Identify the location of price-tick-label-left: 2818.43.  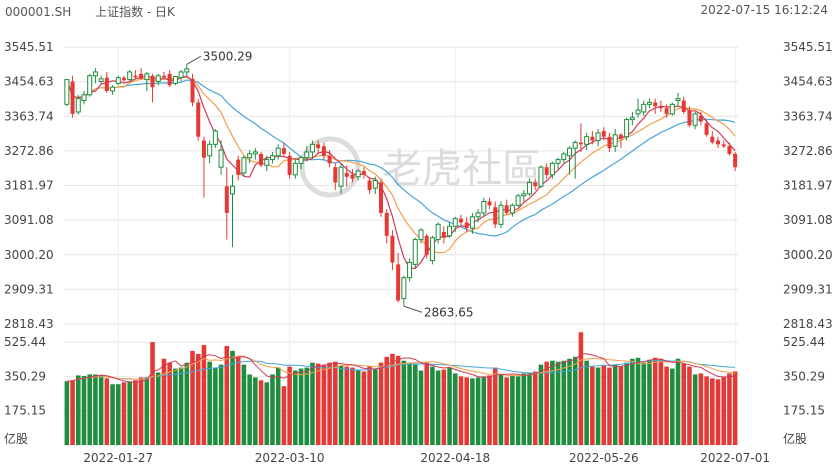
(29, 324).